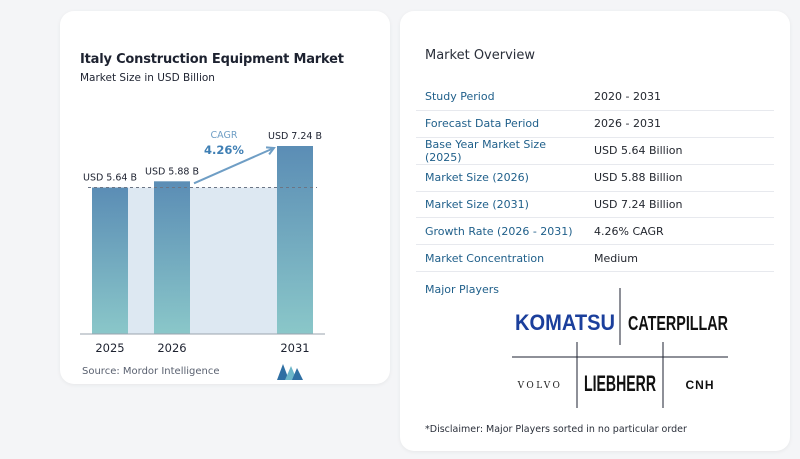  What do you see at coordinates (290, 372) in the screenshot?
I see `mordor-logo-icon` at bounding box center [290, 372].